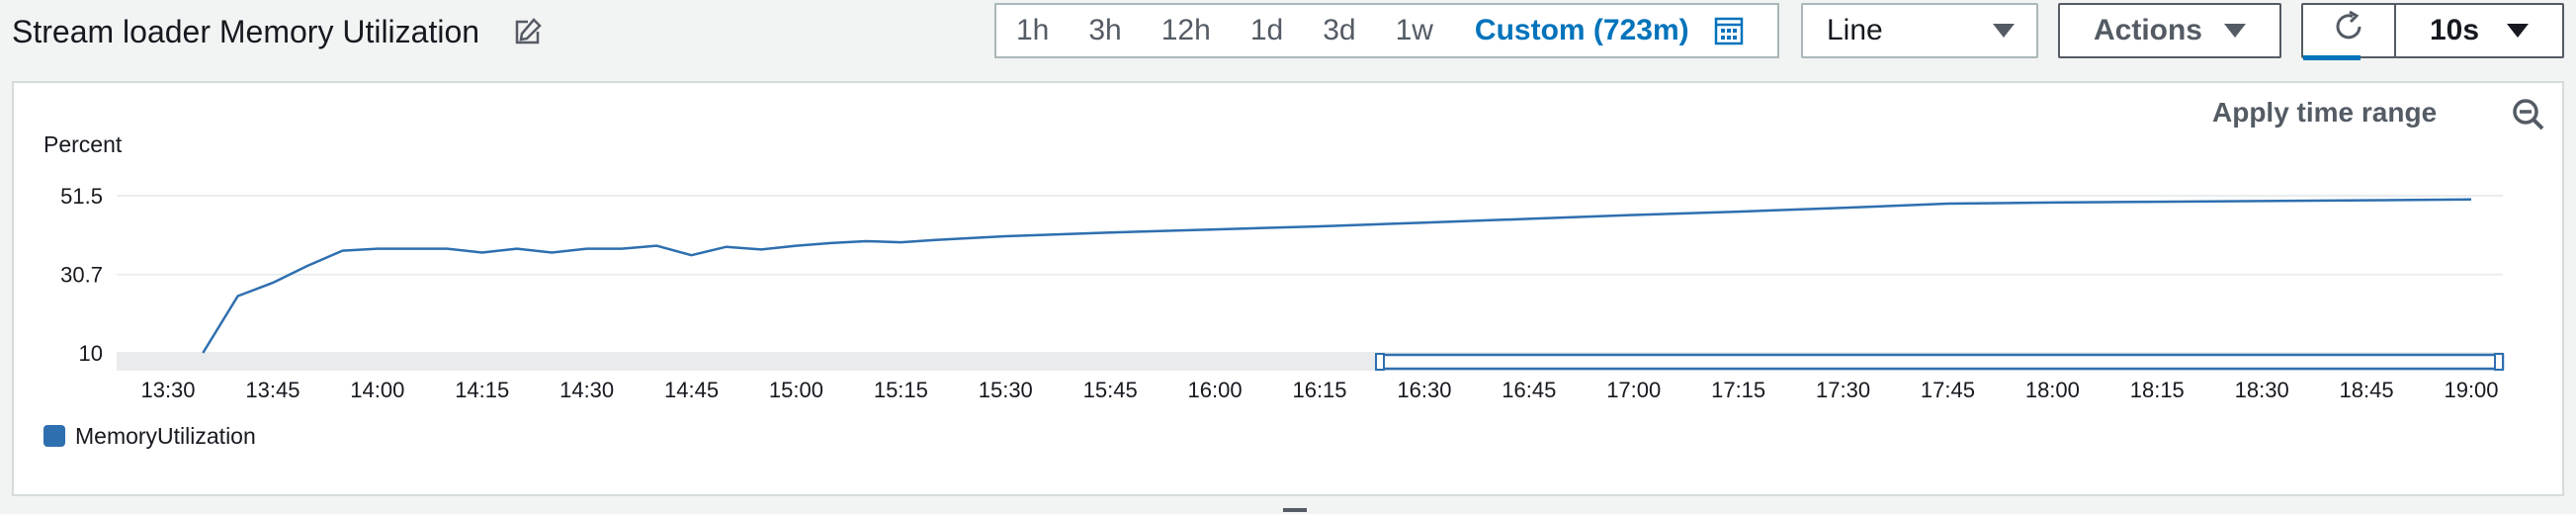 This screenshot has height=514, width=2576. Describe the element at coordinates (901, 390) in the screenshot. I see `x-tick-label: 15:15` at that location.